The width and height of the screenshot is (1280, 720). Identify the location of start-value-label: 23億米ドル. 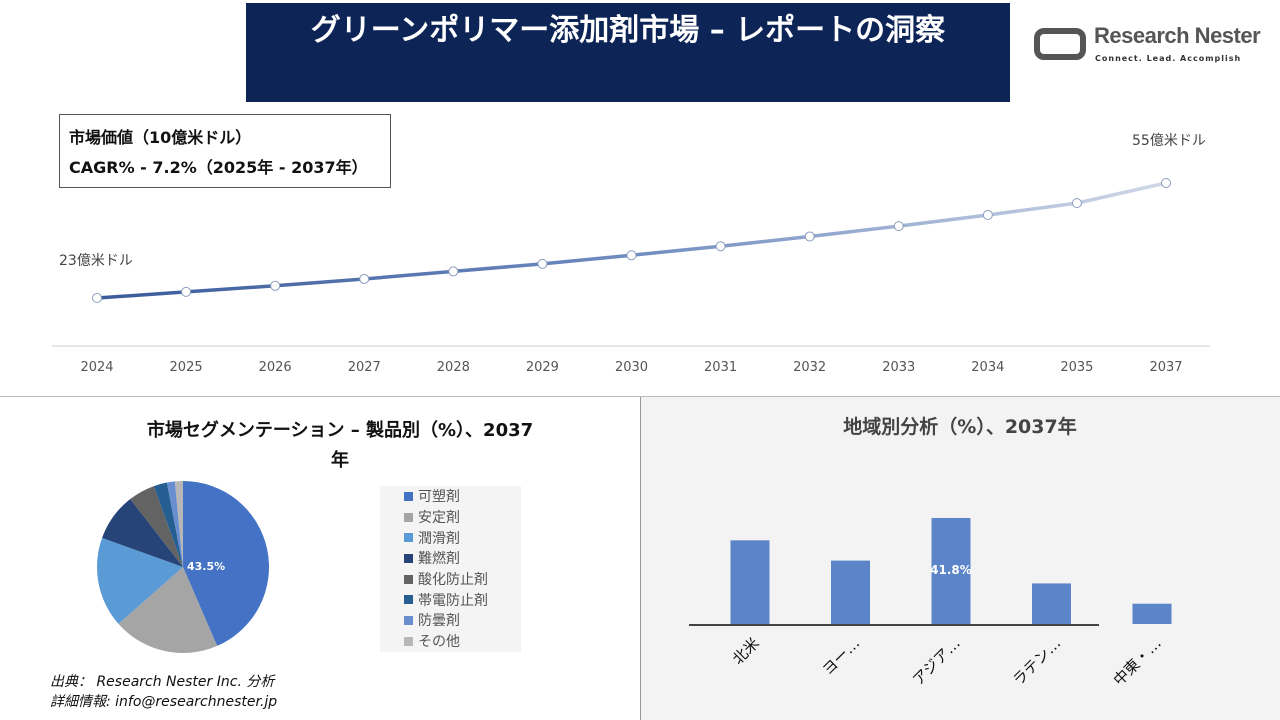
(96, 261).